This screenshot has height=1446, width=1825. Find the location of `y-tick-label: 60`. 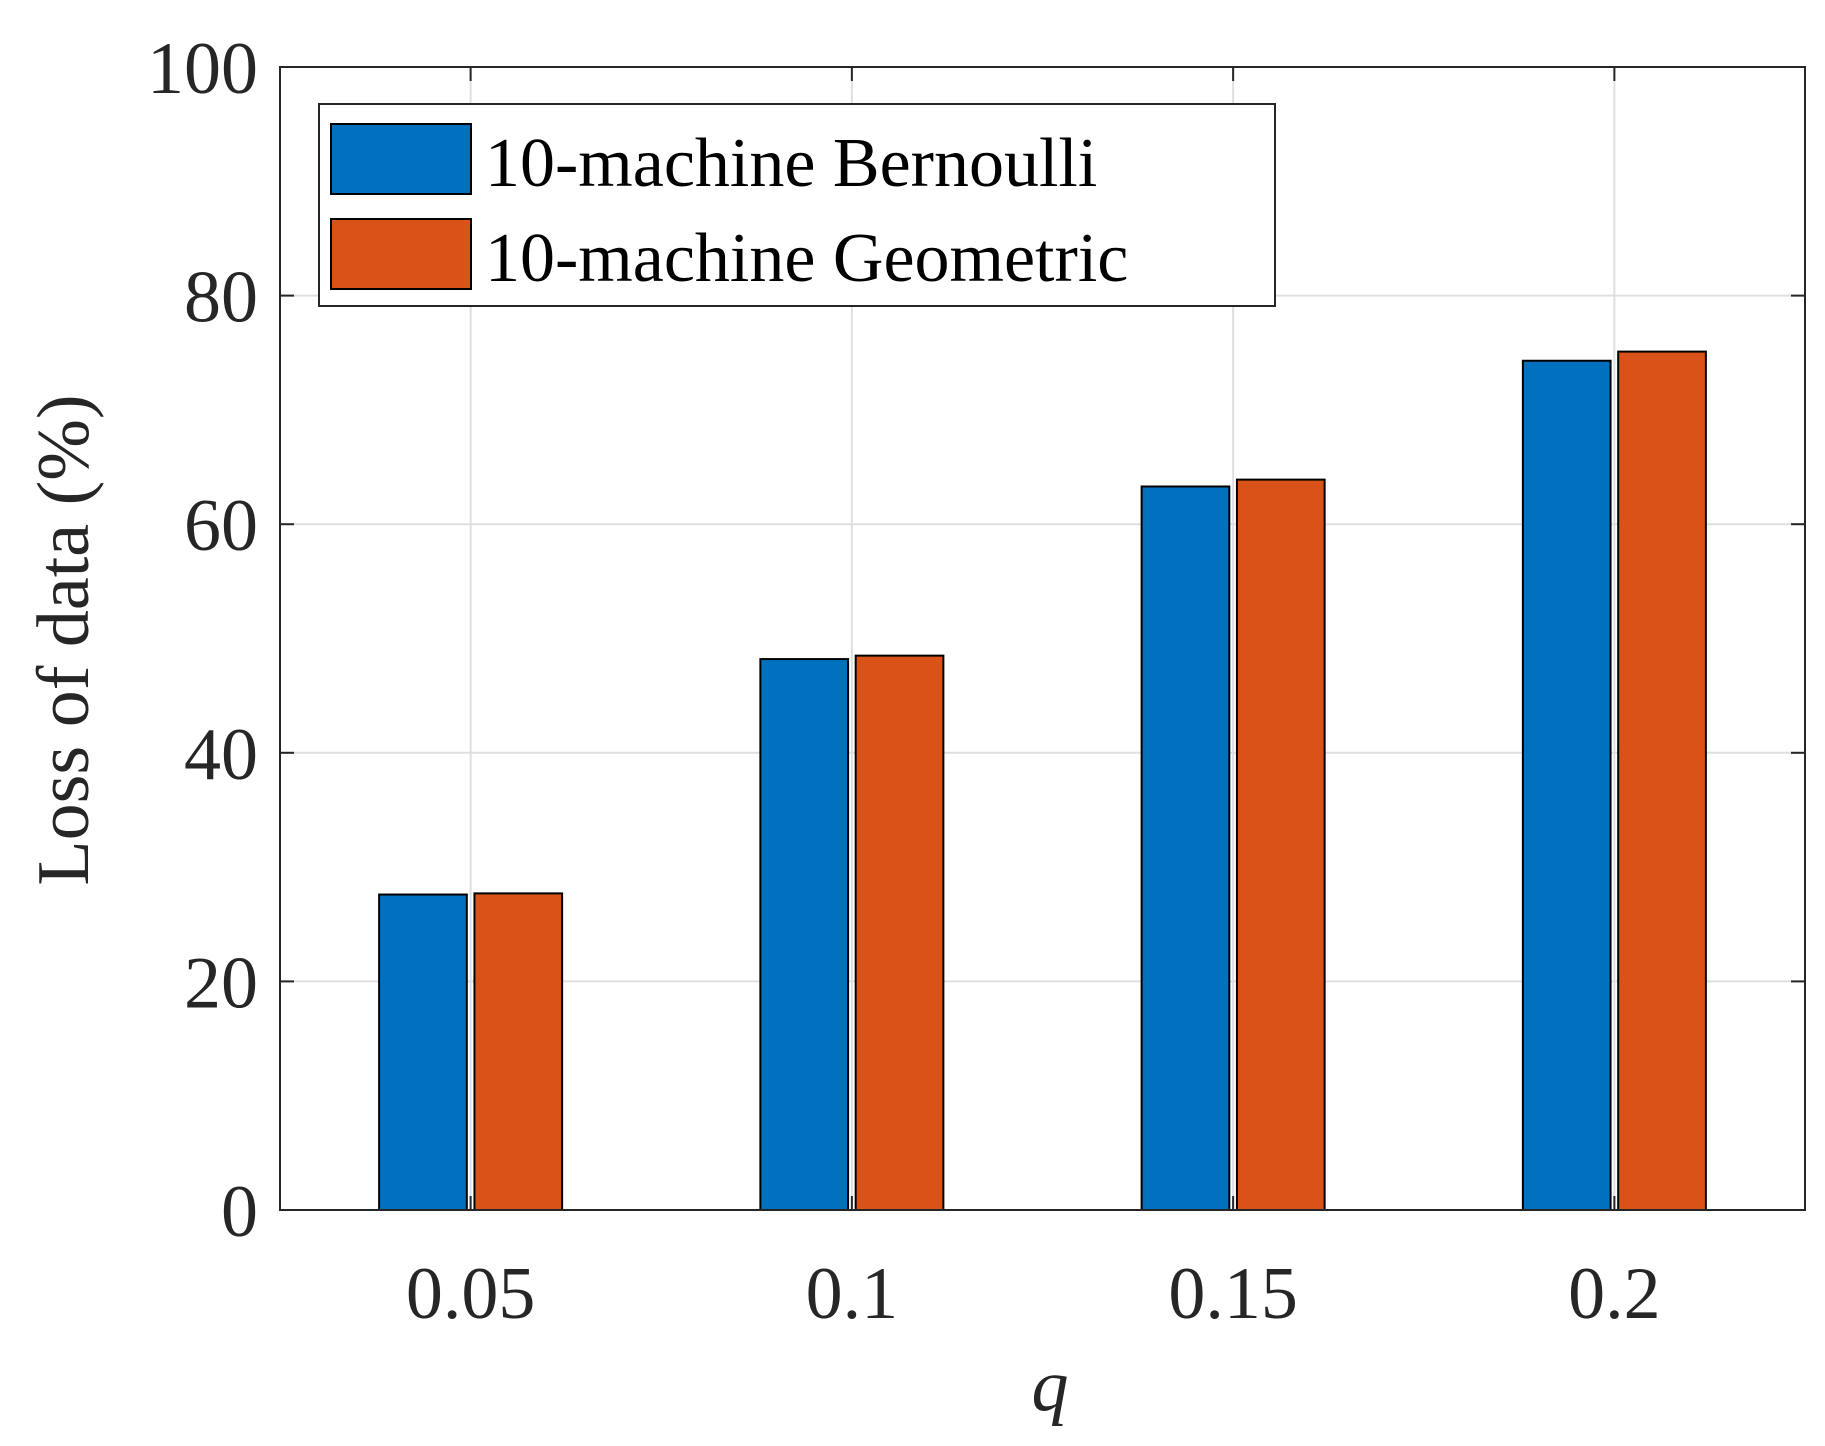

y-tick-label: 60 is located at coordinates (221, 526).